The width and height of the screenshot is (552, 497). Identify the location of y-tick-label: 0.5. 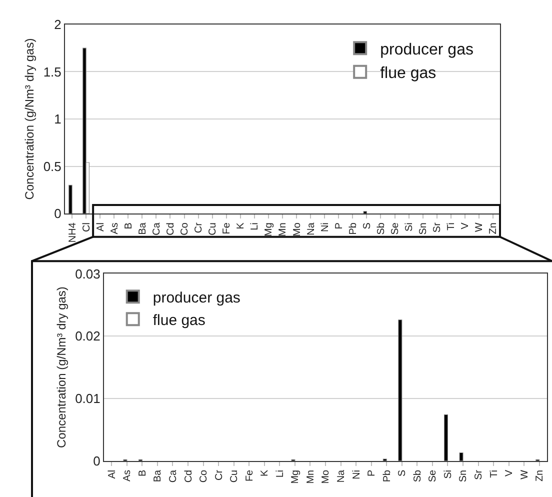
(52, 166).